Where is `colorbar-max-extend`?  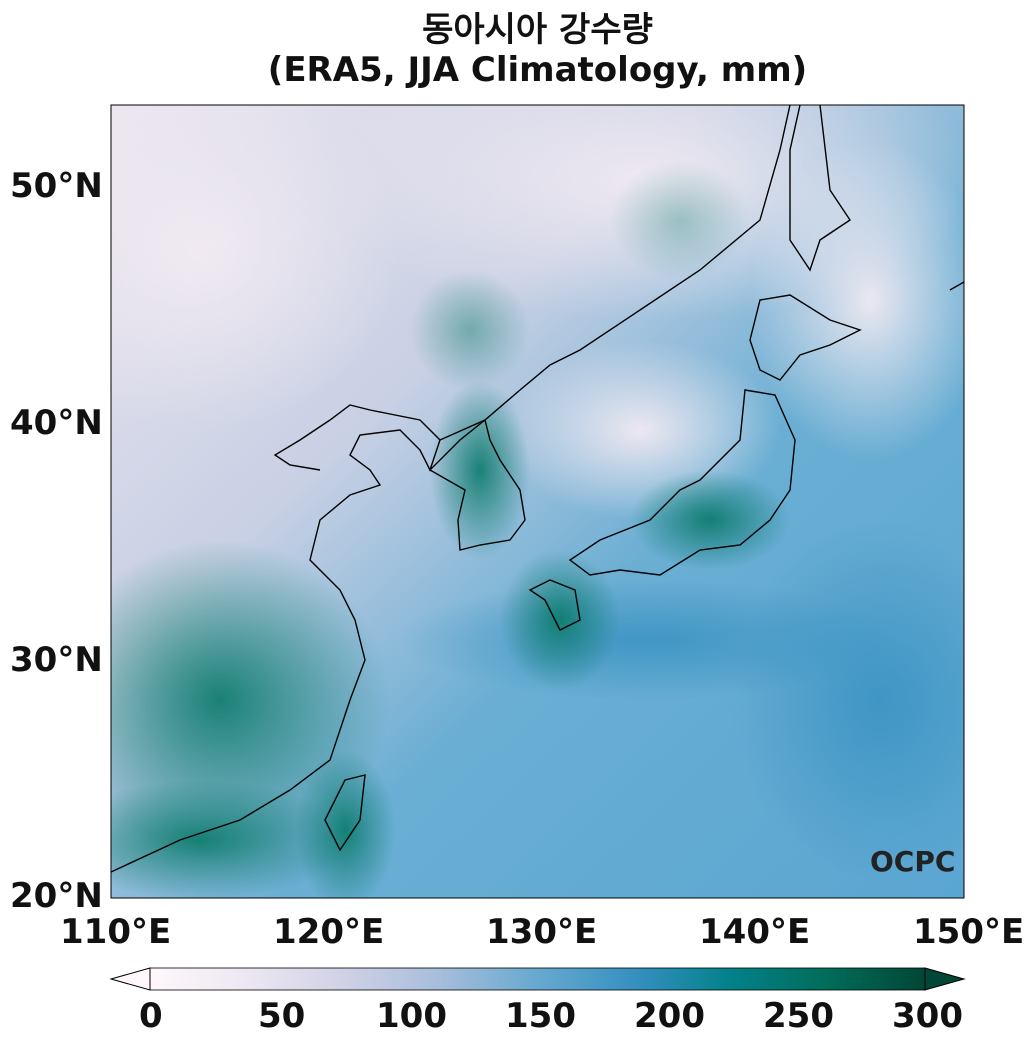
colorbar-max-extend is located at coordinates (945, 979).